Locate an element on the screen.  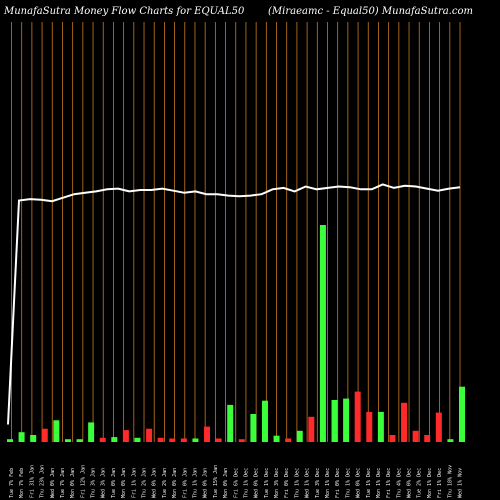
x-tick-label: Mon 3% Dec is located at coordinates (277, 483).